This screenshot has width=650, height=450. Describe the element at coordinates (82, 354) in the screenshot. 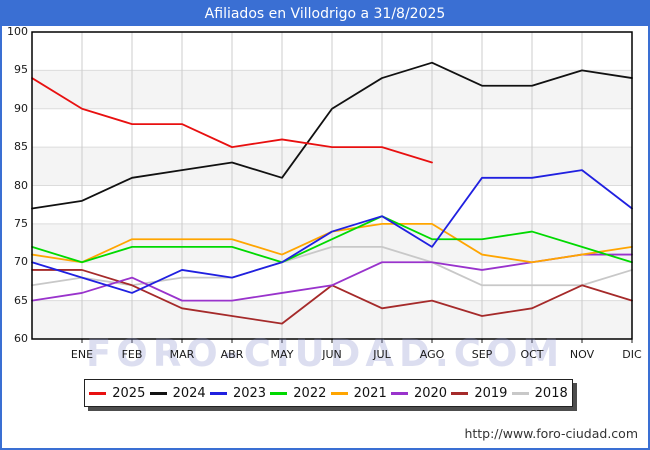

I see `x-tick-label-ene: ENE` at that location.